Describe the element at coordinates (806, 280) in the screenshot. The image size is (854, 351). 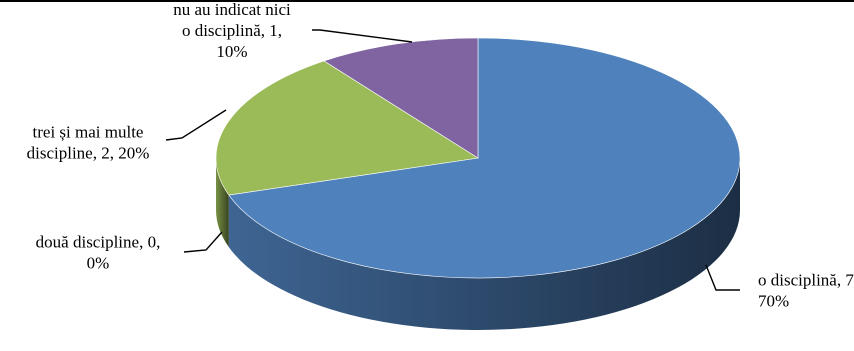
I see `data-label-line: o disciplină, 7,` at that location.